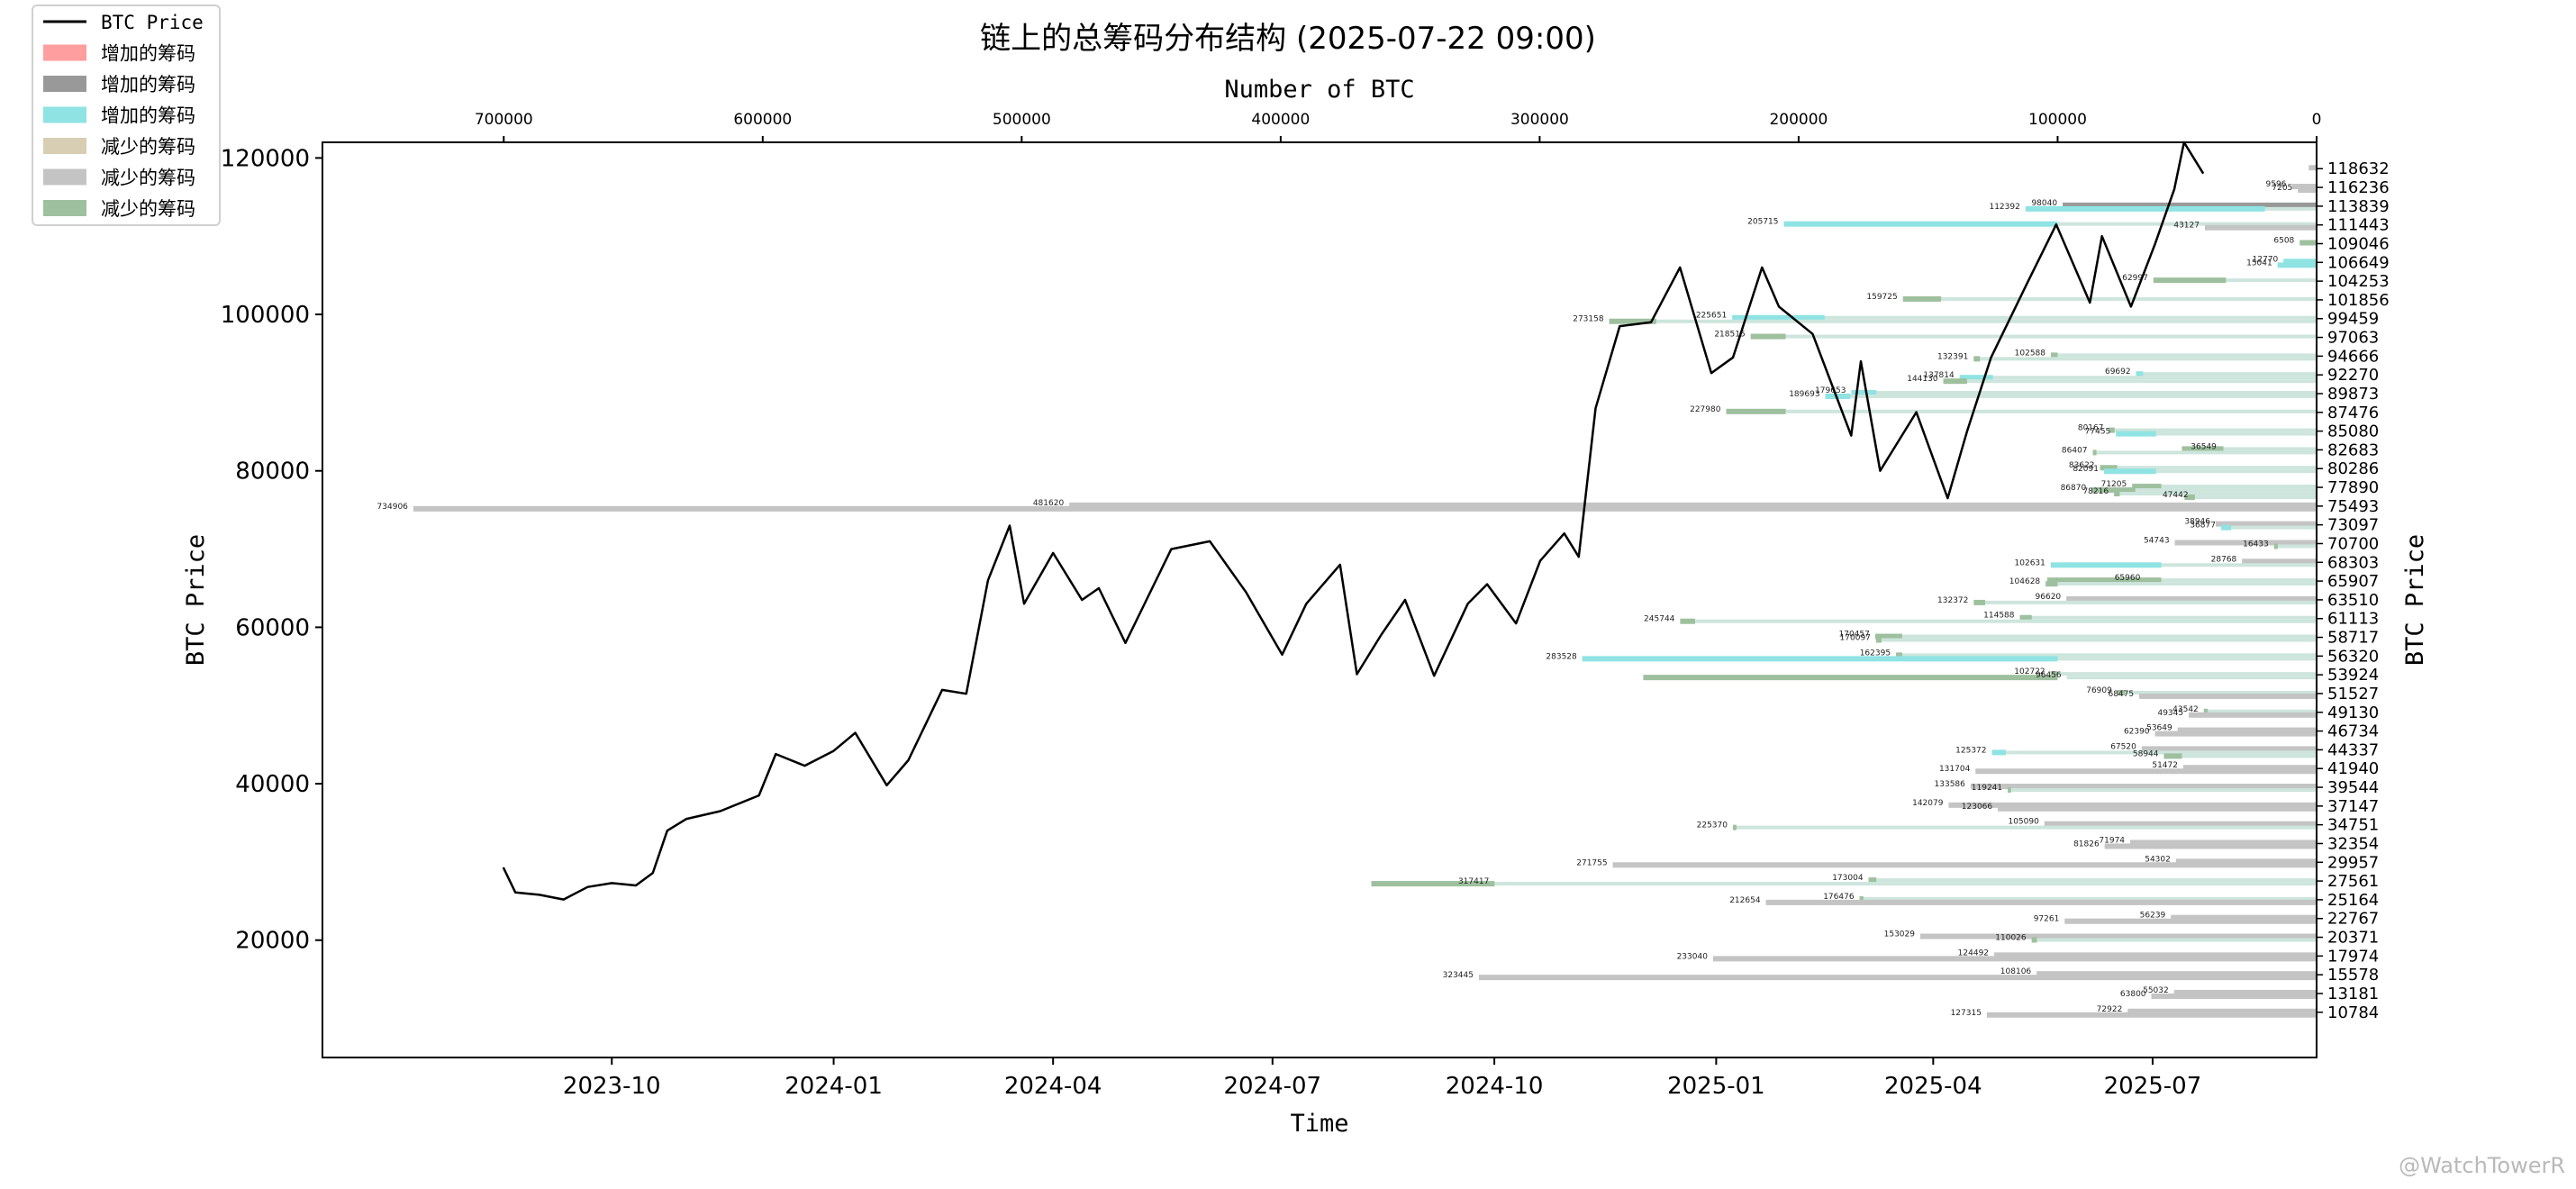 This screenshot has width=2576, height=1189. What do you see at coordinates (2358, 262) in the screenshot?
I see `right-tick-label: 106649` at bounding box center [2358, 262].